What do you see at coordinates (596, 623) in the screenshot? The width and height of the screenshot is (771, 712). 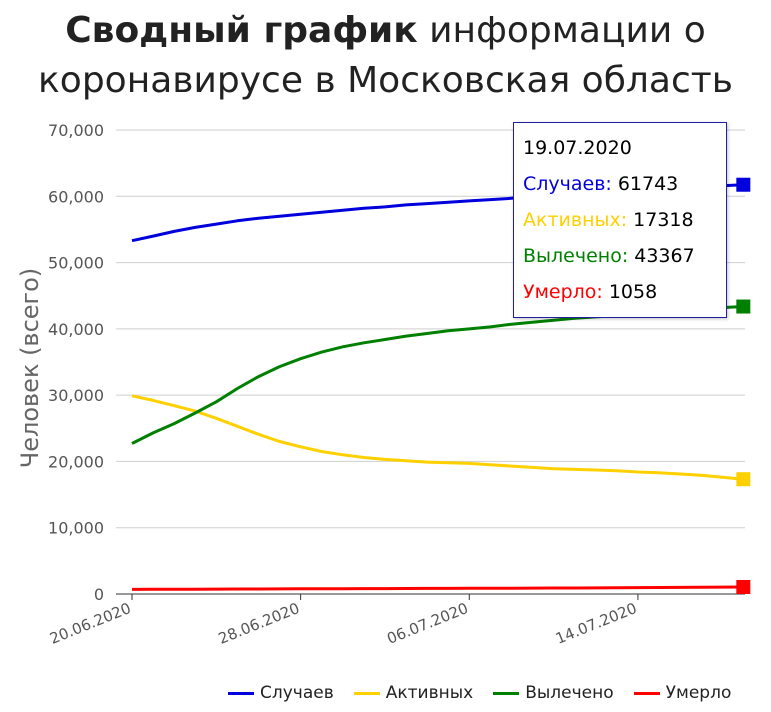 I see `x-tick-label: 14.07.2020` at bounding box center [596, 623].